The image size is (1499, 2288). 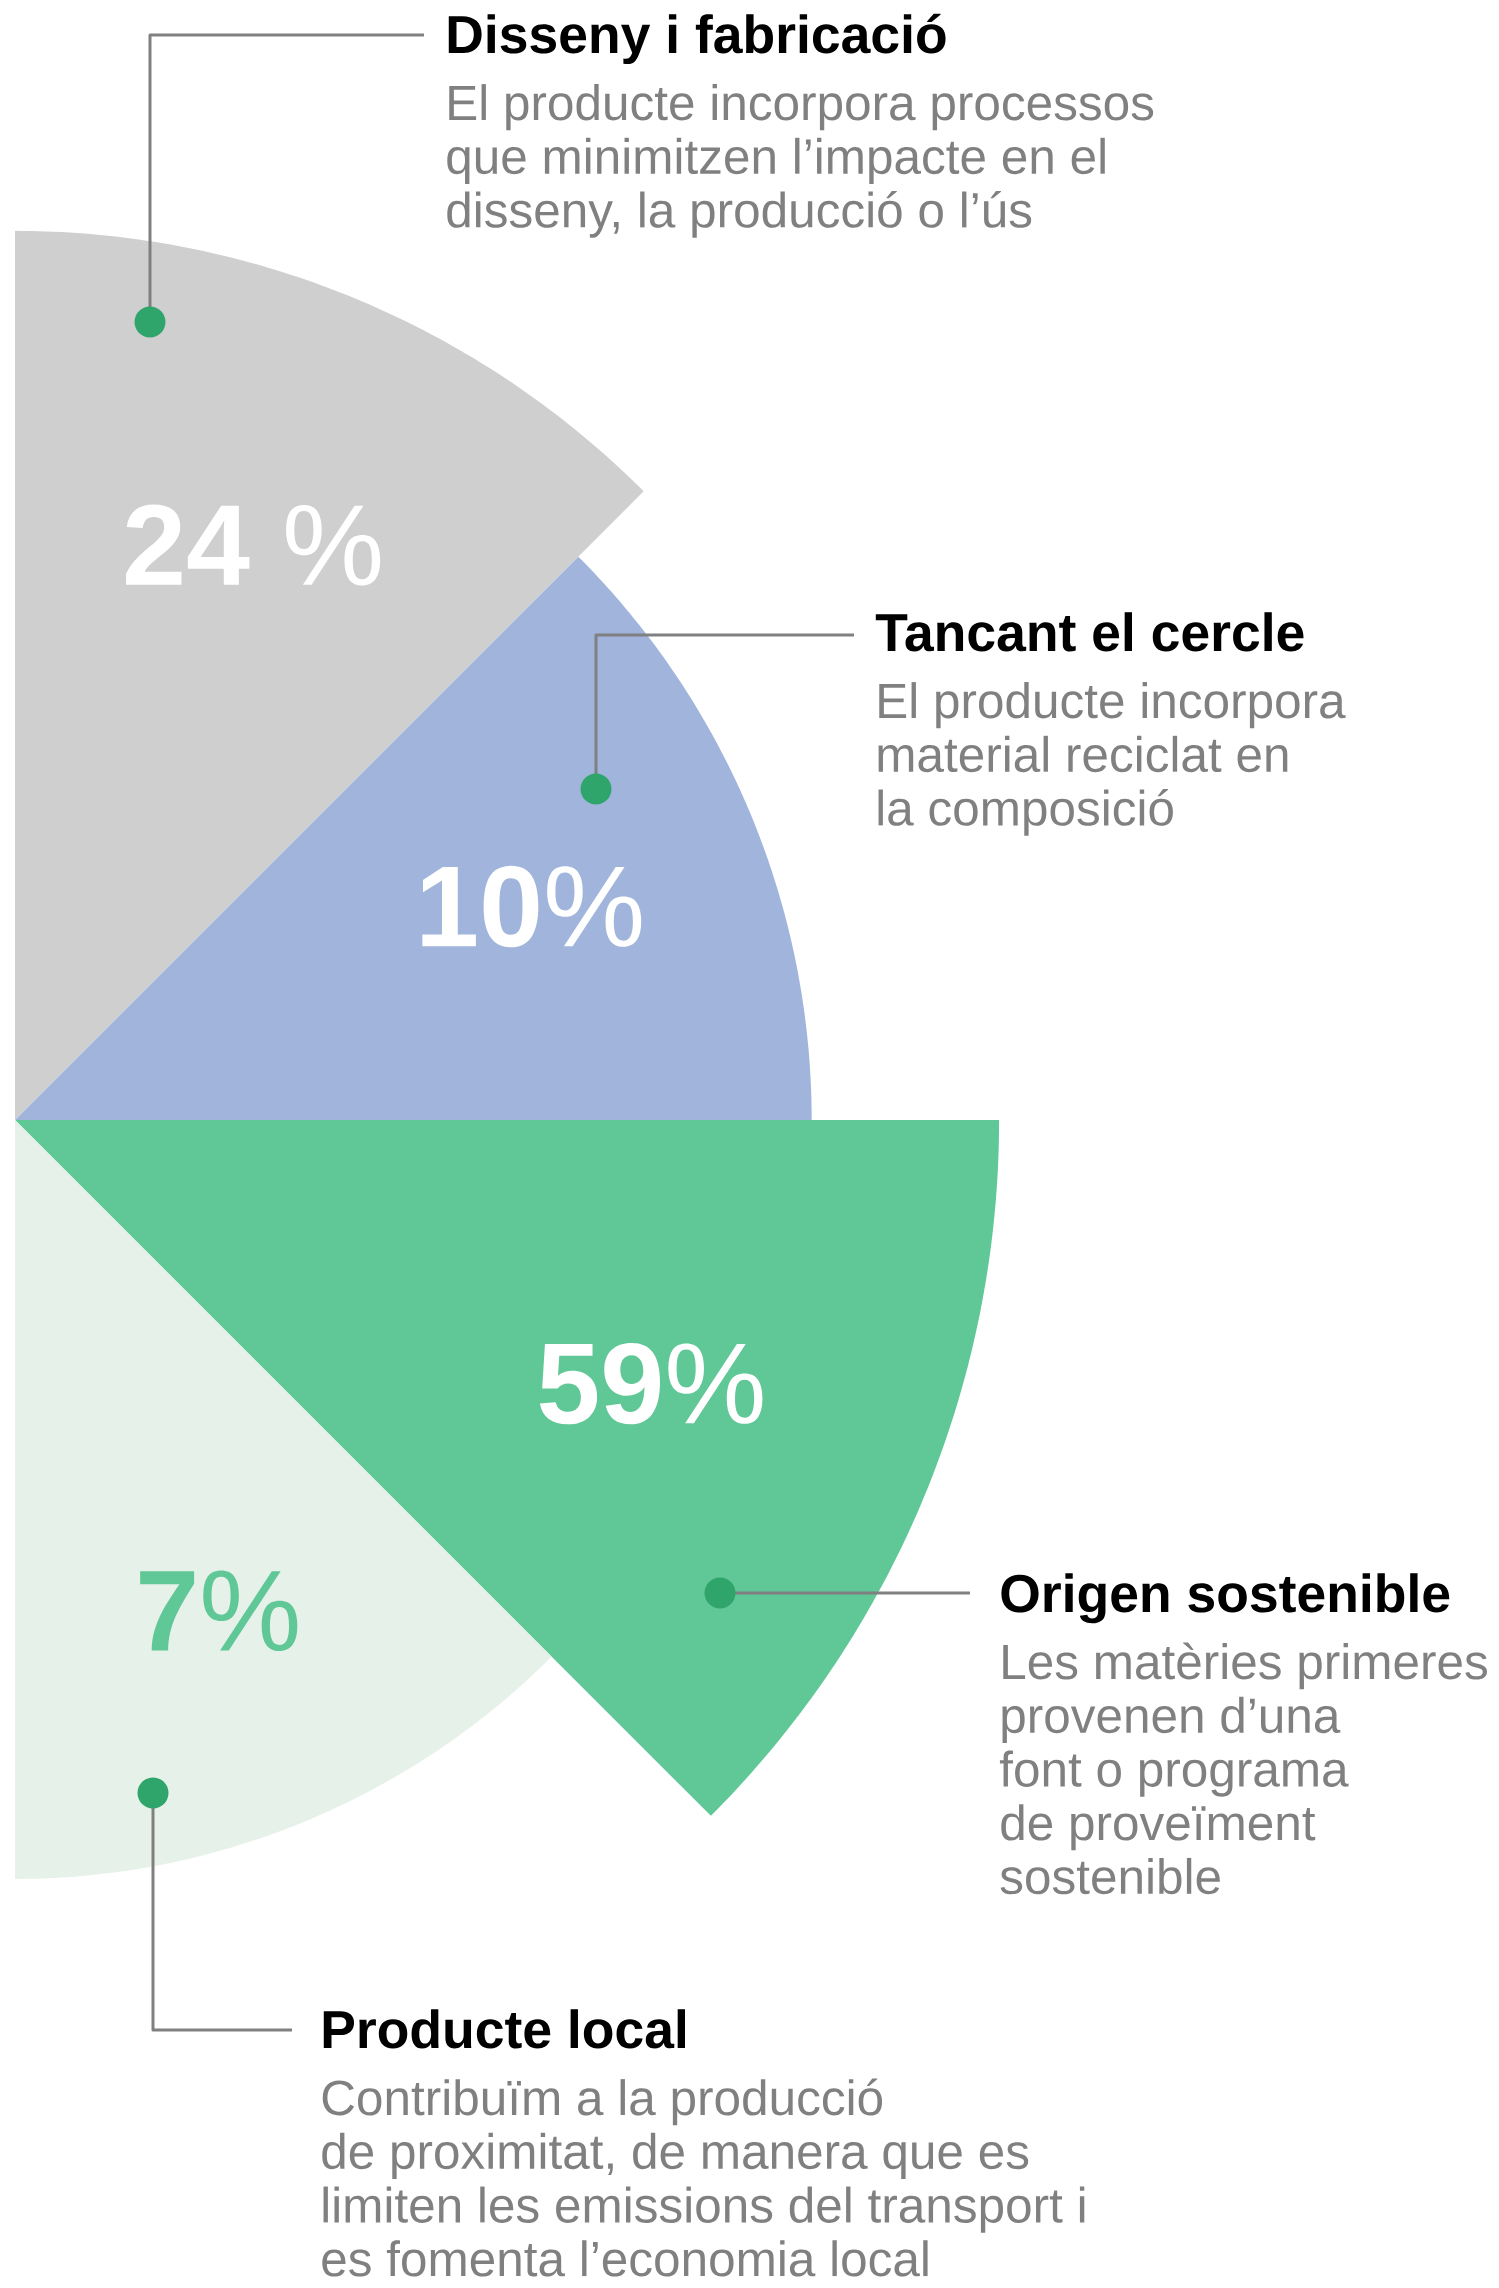 I want to click on category-label: Origen sostenible, so click(x=1225, y=1598).